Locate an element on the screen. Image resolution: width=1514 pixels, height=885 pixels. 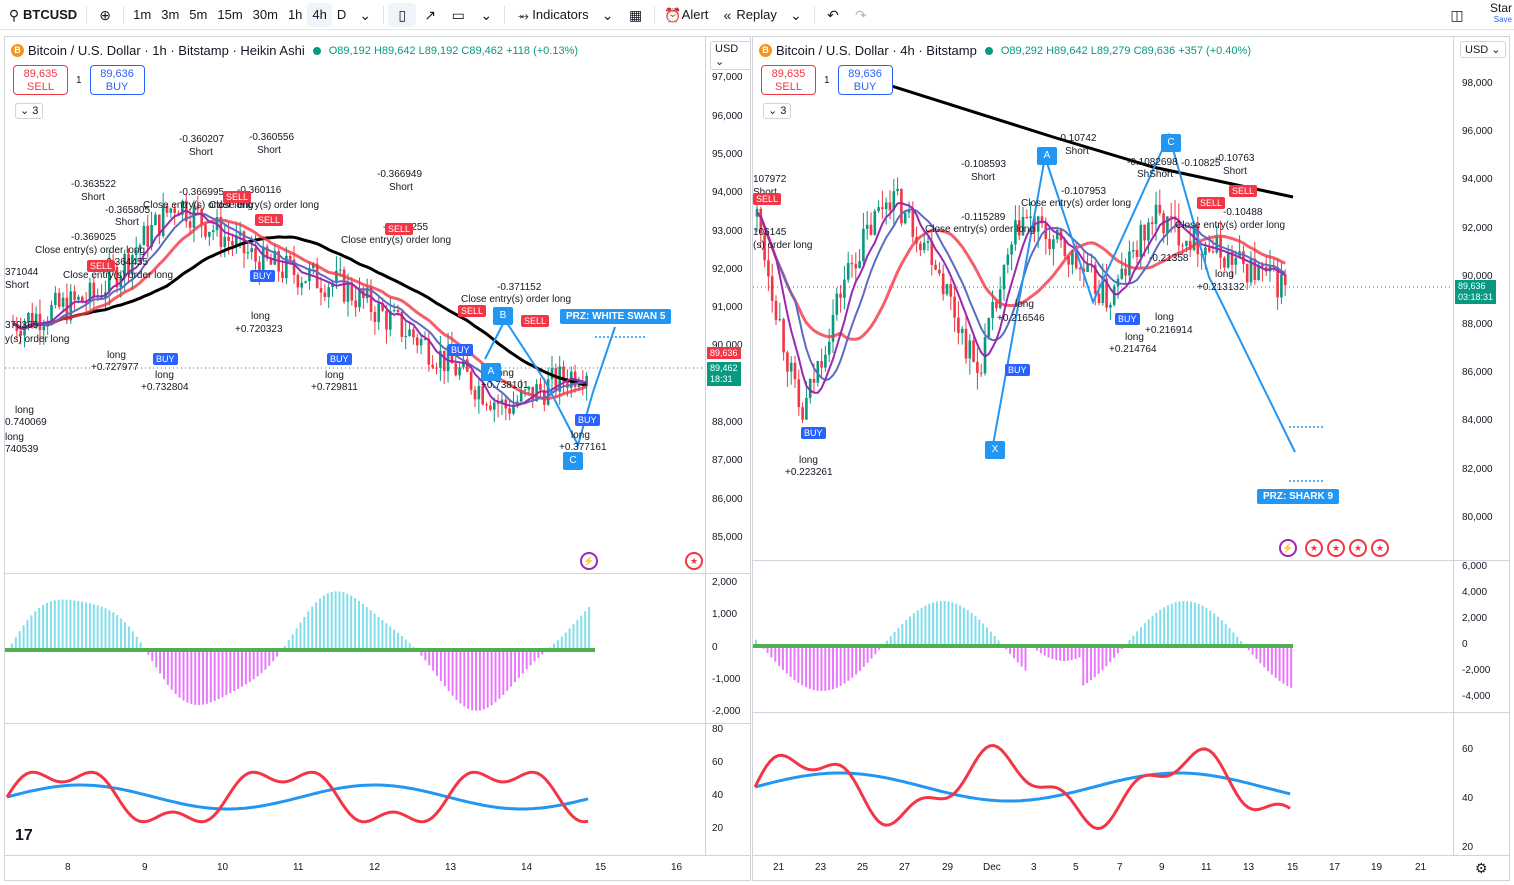
y-tick-label: 60 is located at coordinates (1468, 749).